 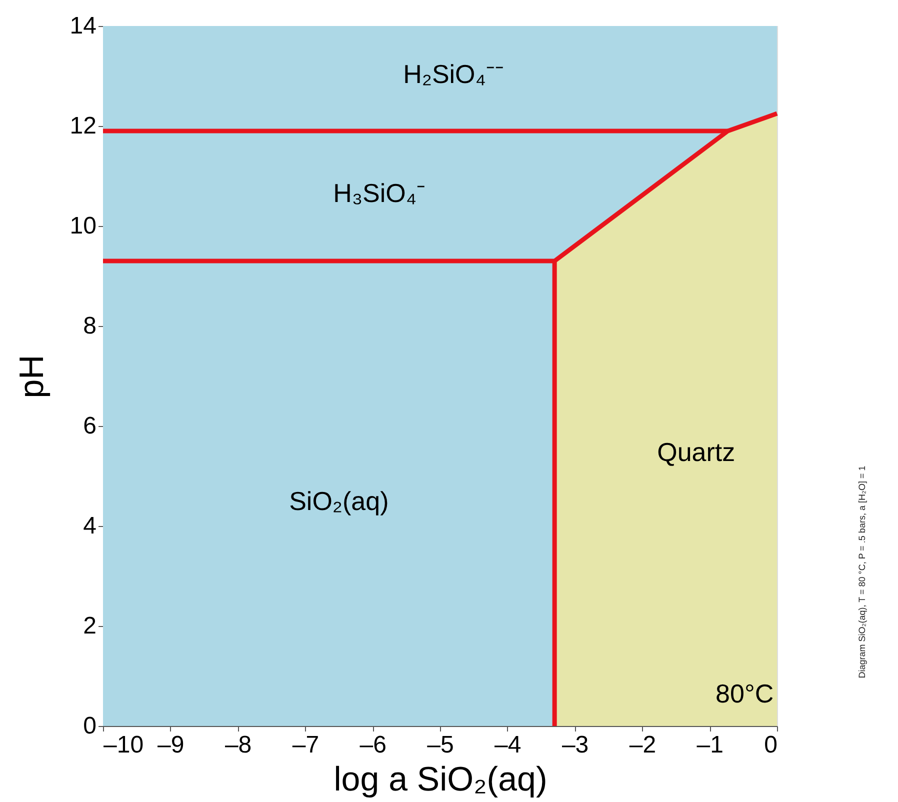 I want to click on annotation: H₂SiO₄⁻⁻, so click(x=453, y=74).